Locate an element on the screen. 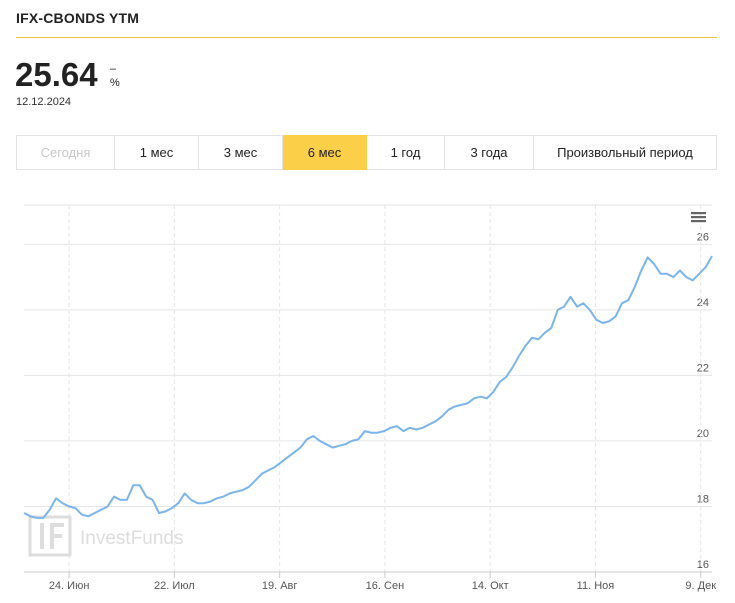 The width and height of the screenshot is (735, 603). y-tick-label: 22 is located at coordinates (703, 368).